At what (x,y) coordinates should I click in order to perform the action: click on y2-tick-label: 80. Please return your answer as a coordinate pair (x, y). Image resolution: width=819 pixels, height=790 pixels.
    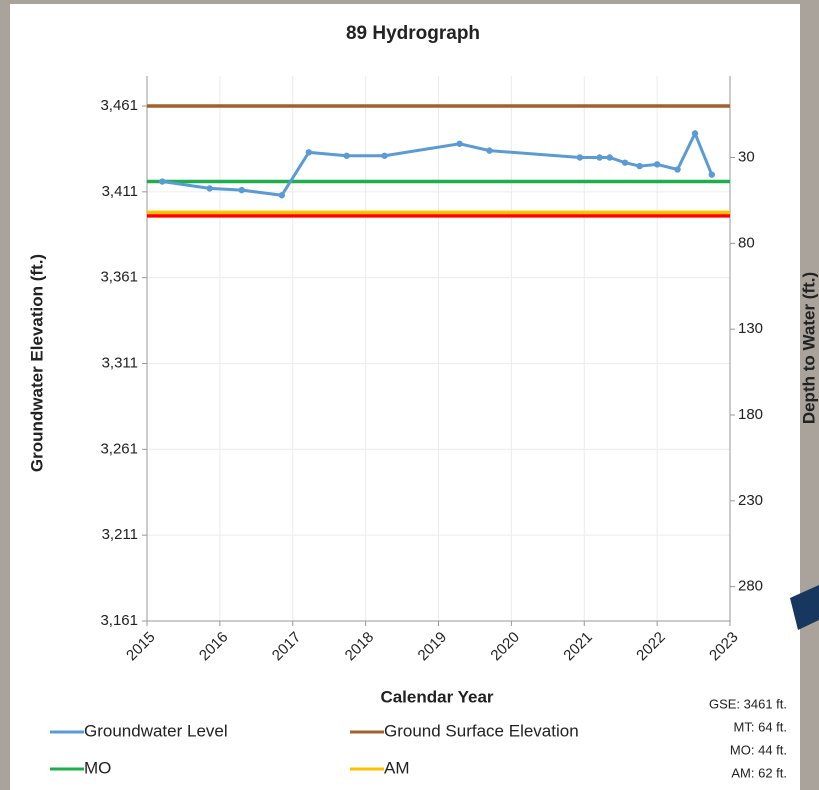
    Looking at the image, I should click on (746, 242).